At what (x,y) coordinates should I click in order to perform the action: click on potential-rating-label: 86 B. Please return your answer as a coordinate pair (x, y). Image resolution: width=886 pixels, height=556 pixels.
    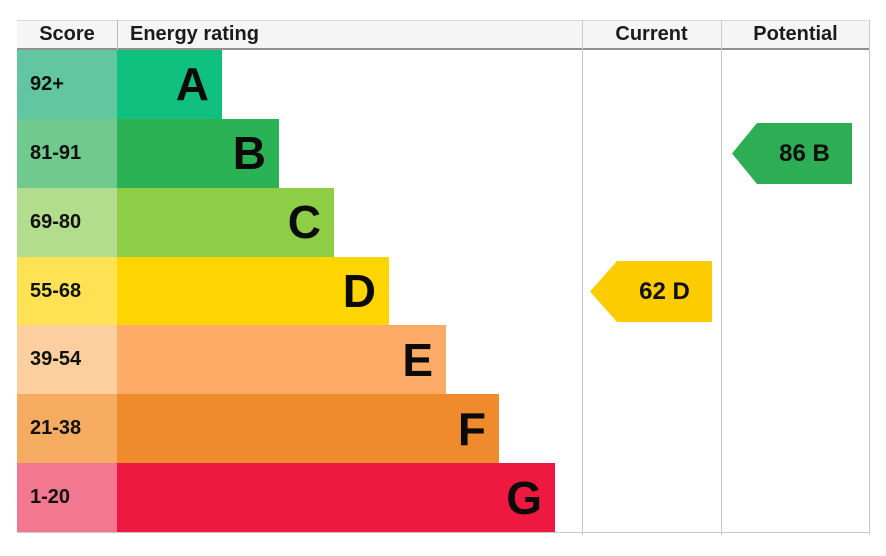
    Looking at the image, I should click on (804, 153).